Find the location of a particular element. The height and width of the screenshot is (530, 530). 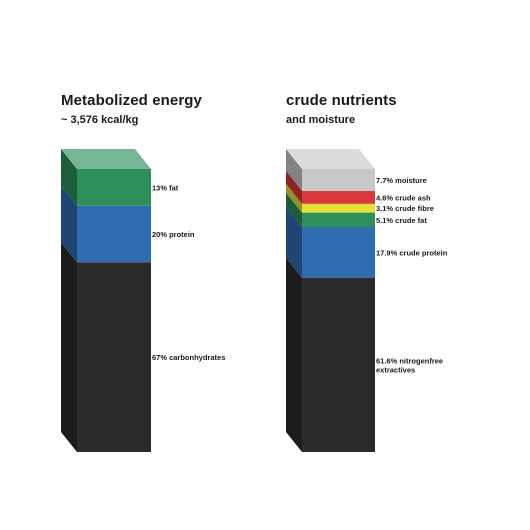

chart-subtitle: ~ 3,576 kcal/kg is located at coordinates (100, 120).